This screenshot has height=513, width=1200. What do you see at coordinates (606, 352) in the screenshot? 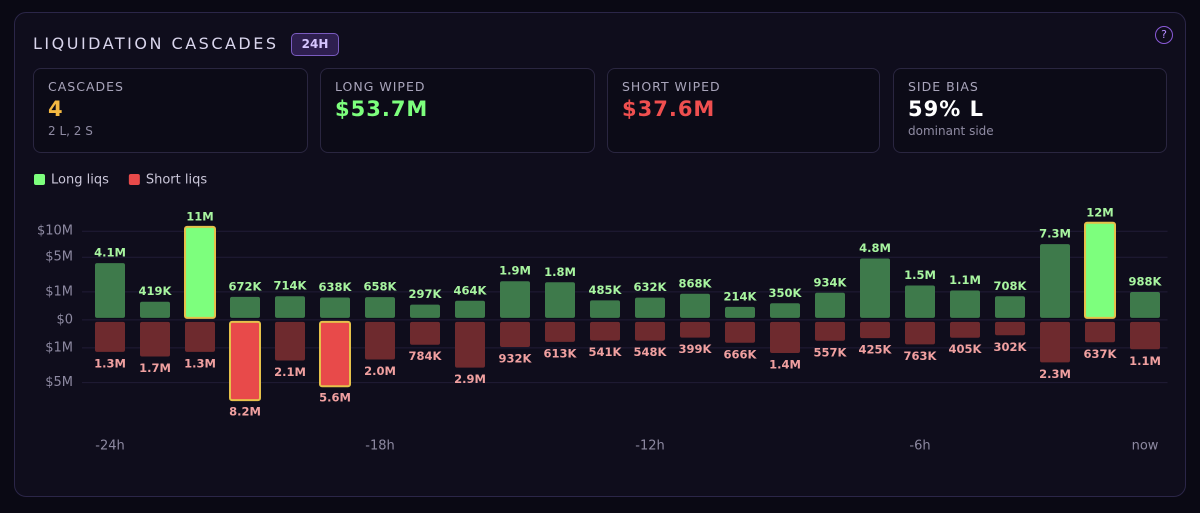
I see `value-label: 541K` at bounding box center [606, 352].